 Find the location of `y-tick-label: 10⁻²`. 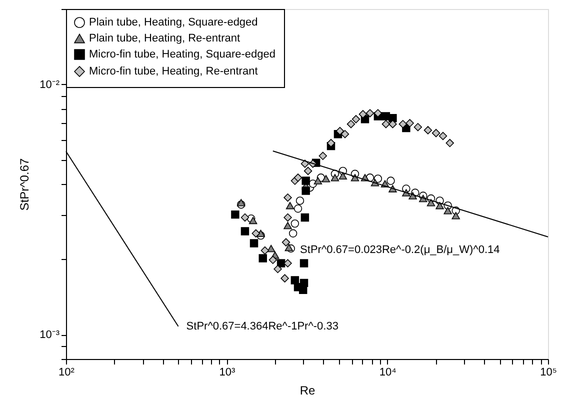

y-tick-label: 10⁻² is located at coordinates (50, 84).